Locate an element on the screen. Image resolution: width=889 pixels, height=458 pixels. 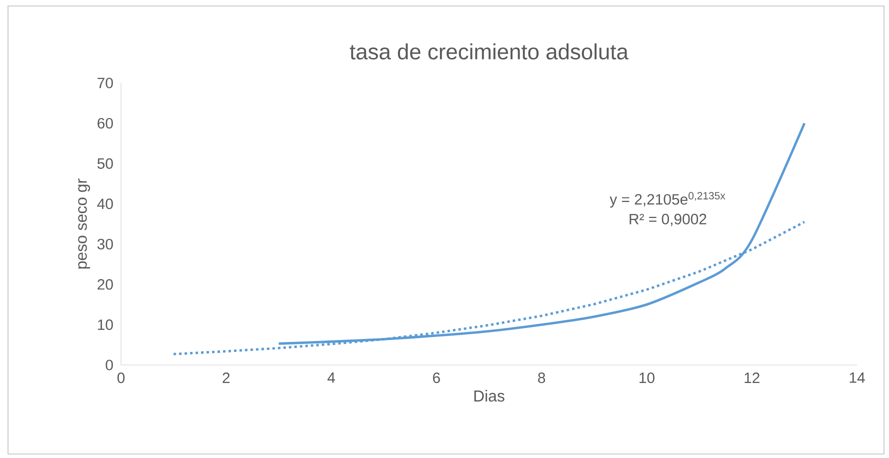
x-tick-label: 12 is located at coordinates (752, 377).